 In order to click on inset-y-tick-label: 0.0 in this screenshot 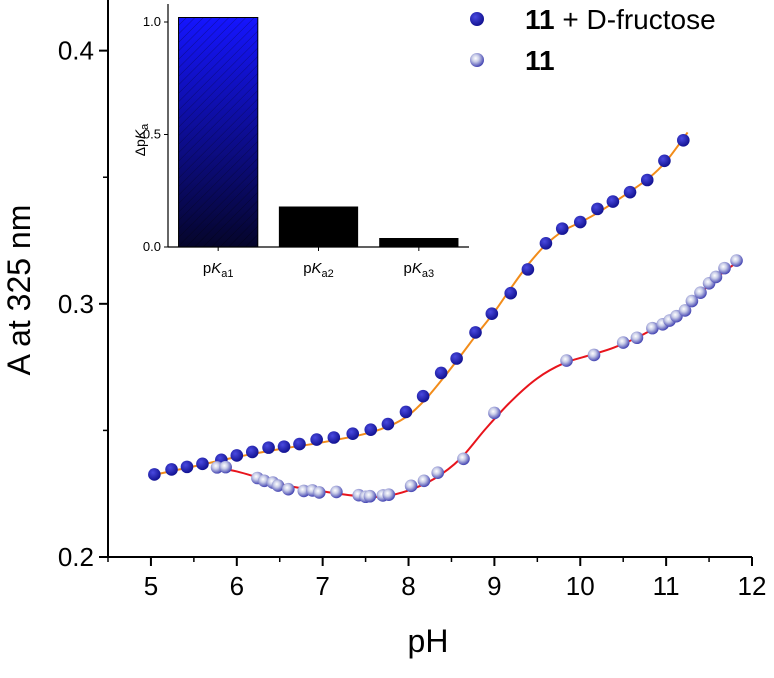, I will do `click(152, 246)`.